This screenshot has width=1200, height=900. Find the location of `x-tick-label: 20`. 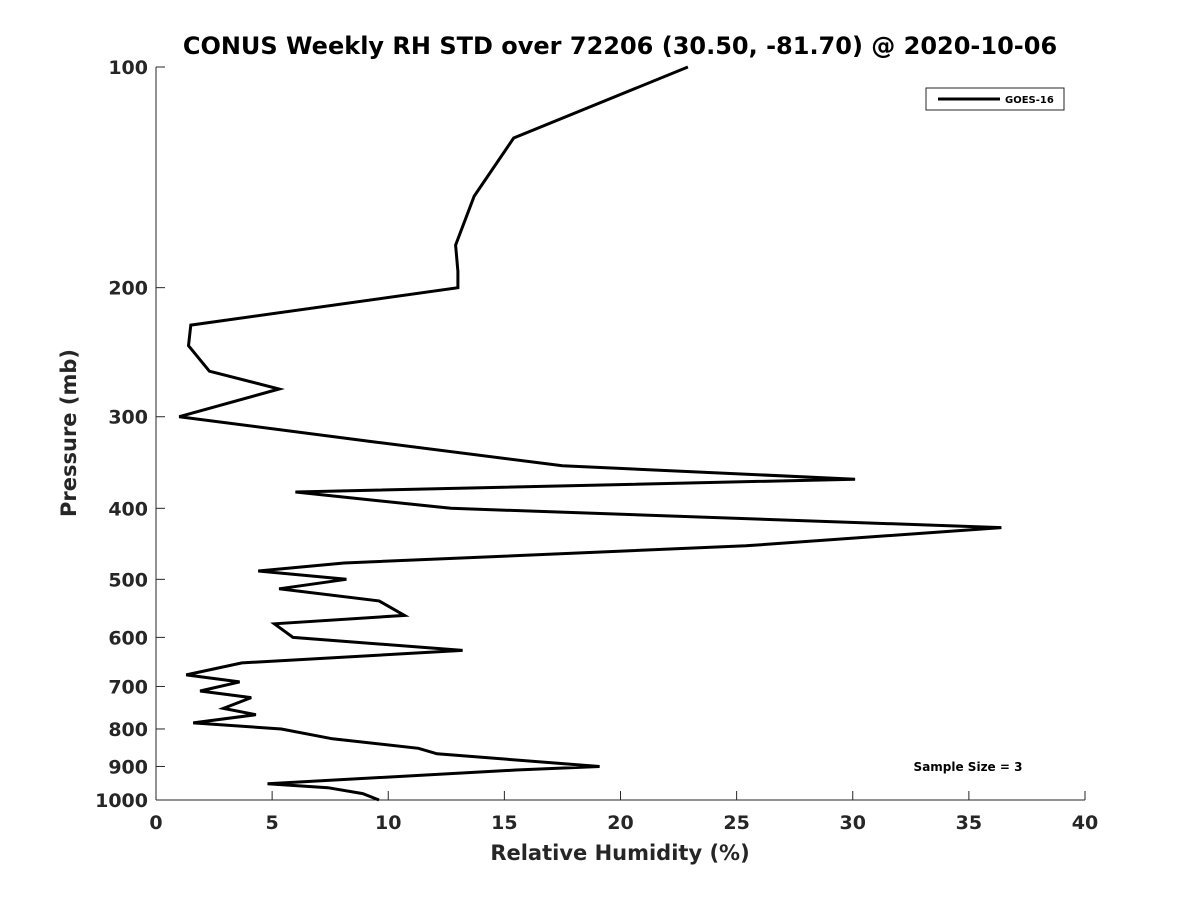

x-tick-label: 20 is located at coordinates (620, 823).